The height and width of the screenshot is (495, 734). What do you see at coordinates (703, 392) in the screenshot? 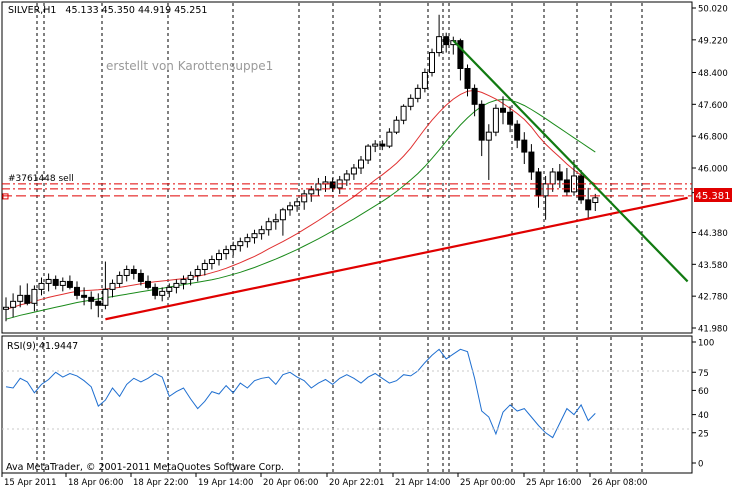
I see `rsi-tick-label: 60` at bounding box center [703, 392].